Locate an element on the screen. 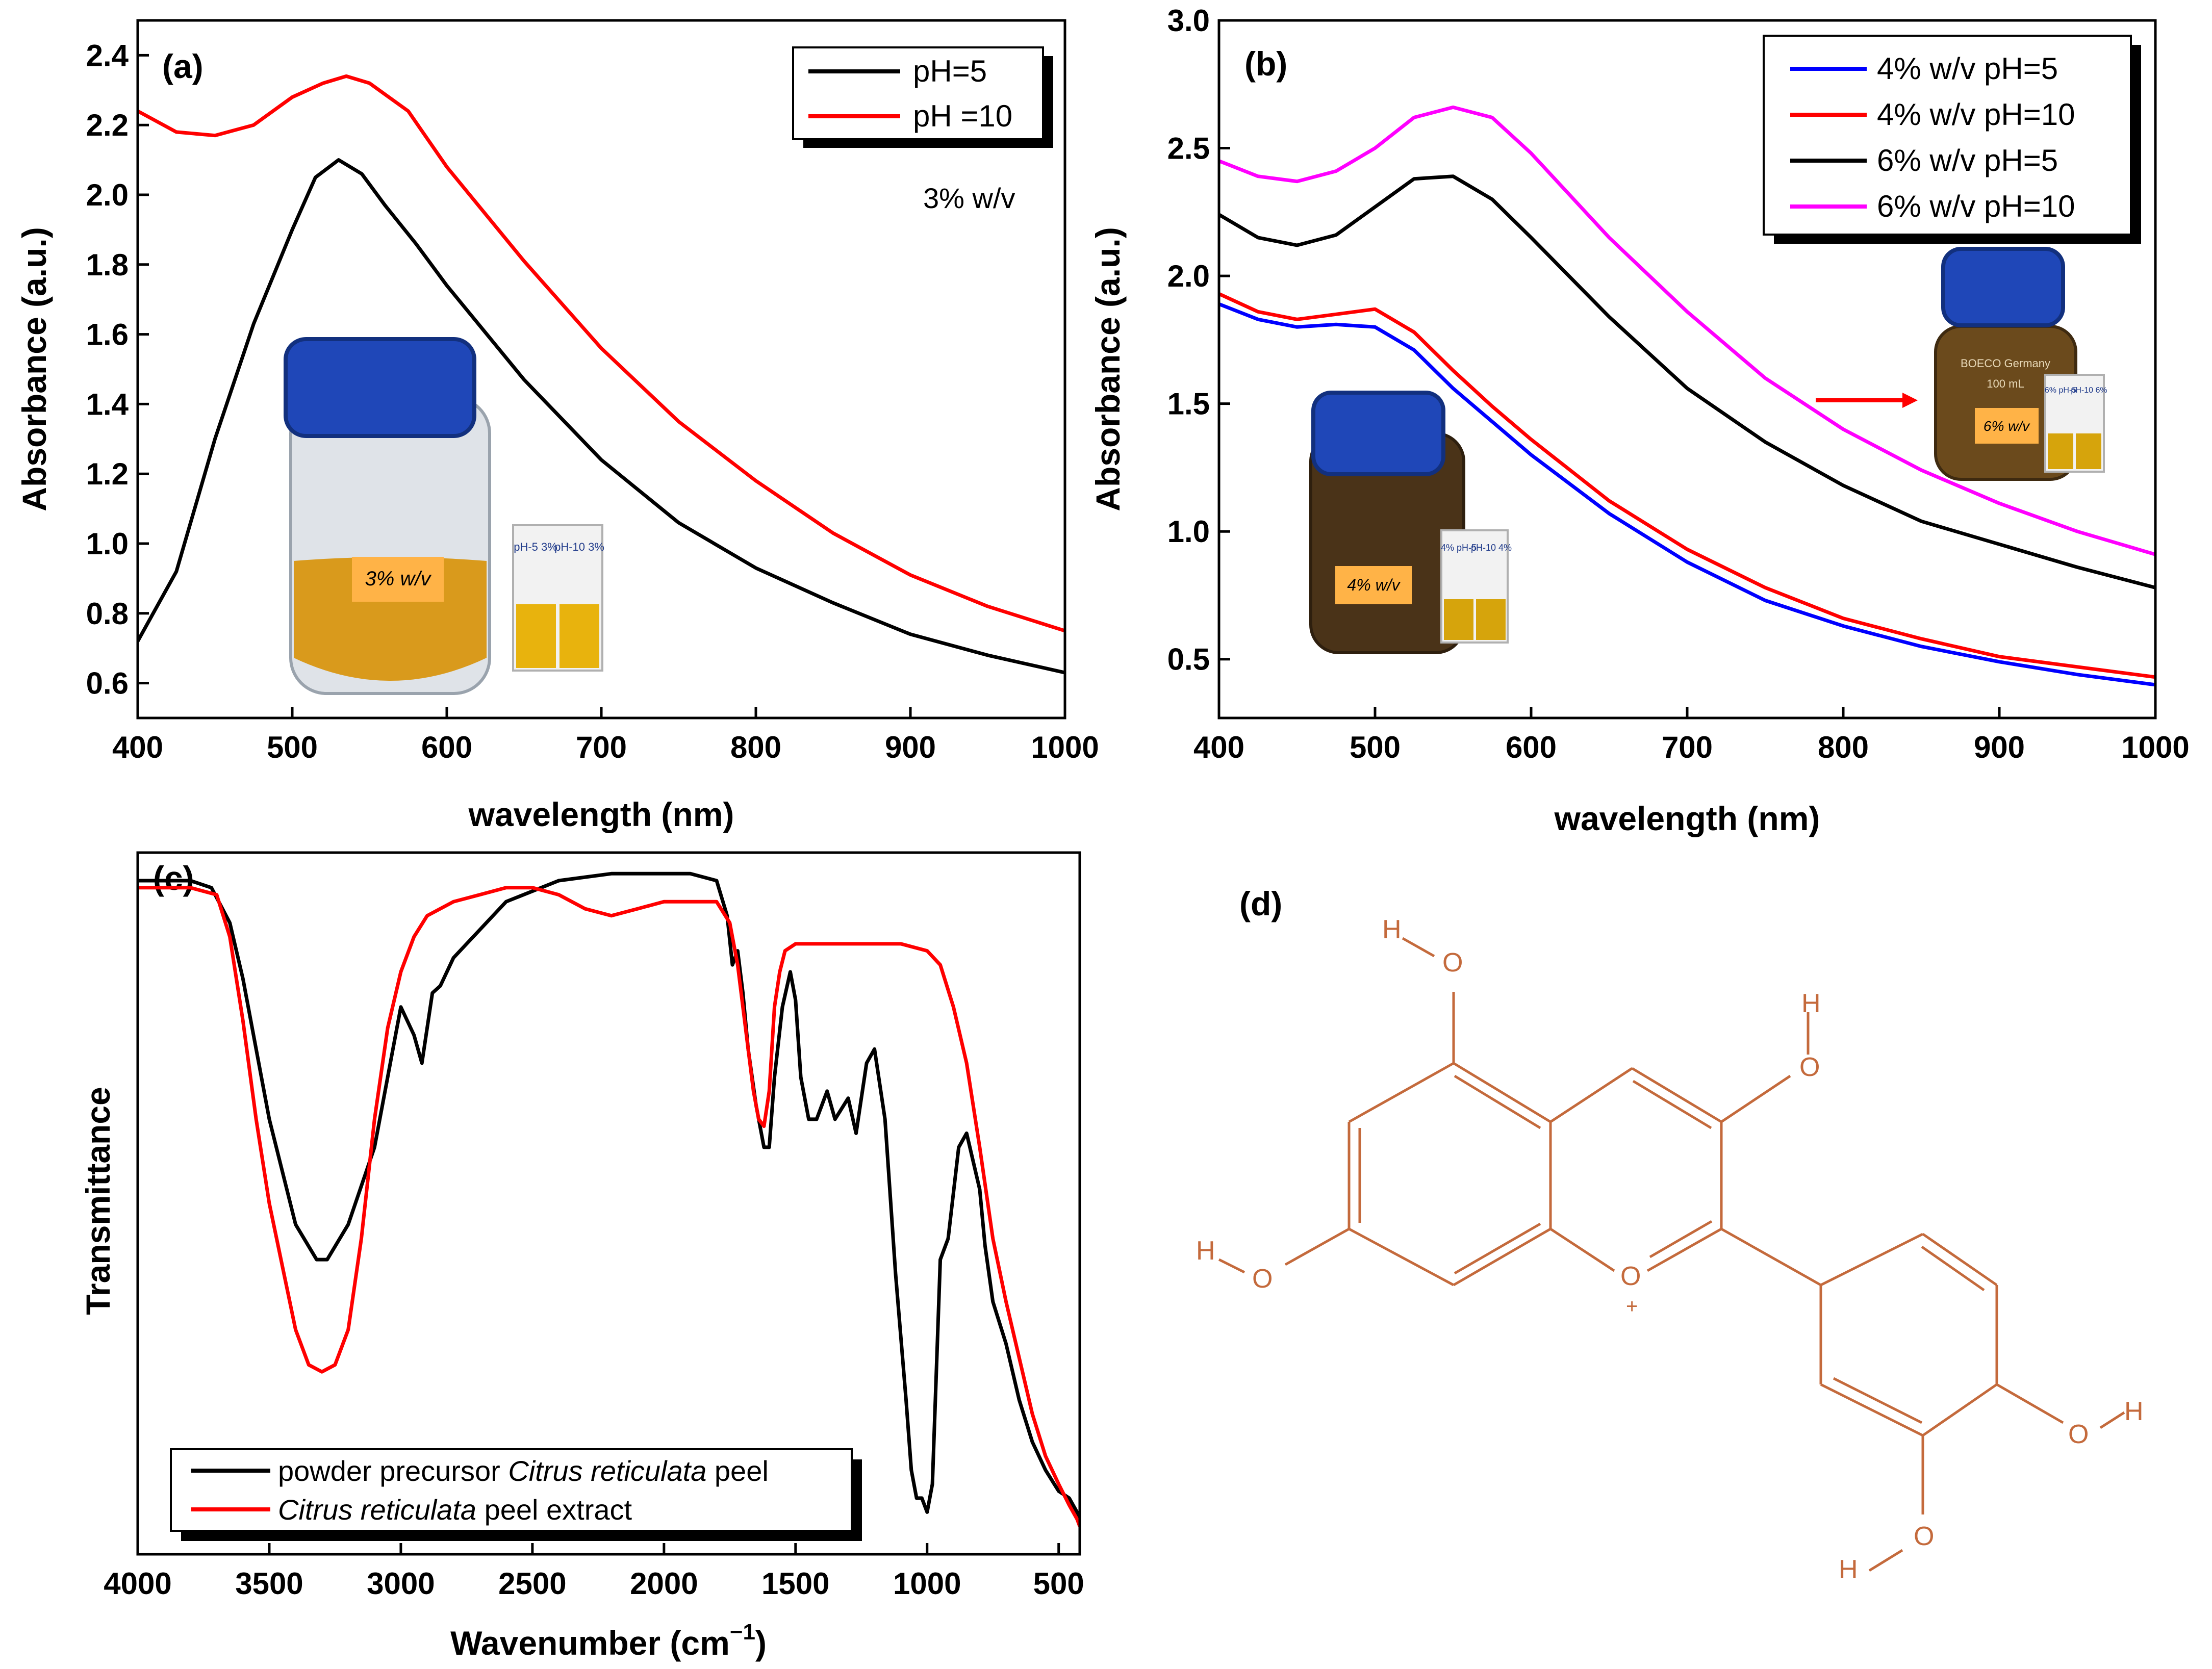 This screenshot has height=1669, width=2212. x-tick-label-c: 1500 is located at coordinates (795, 1584).